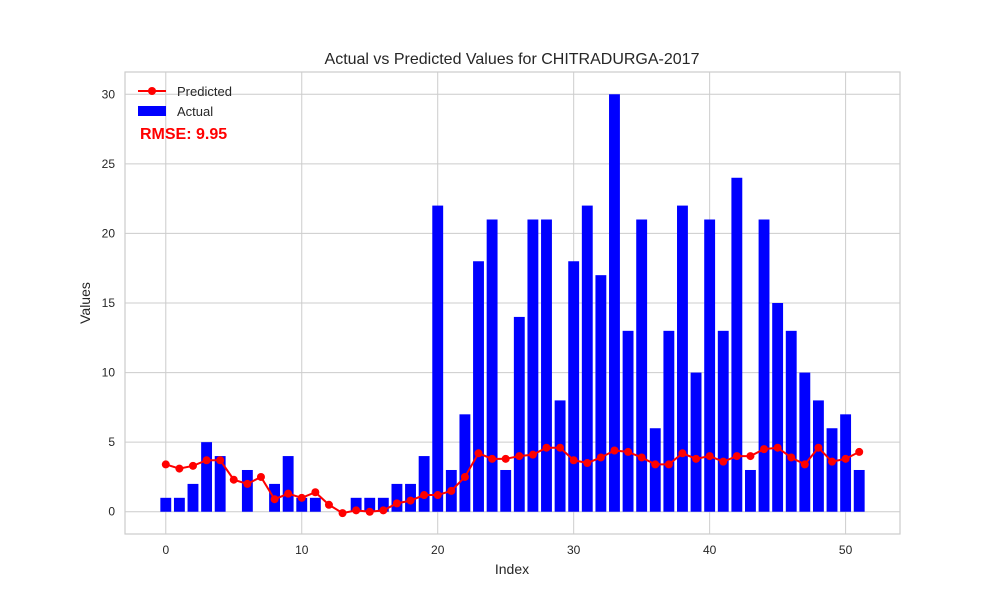  Describe the element at coordinates (111, 512) in the screenshot. I see `y-tick-label: 0` at that location.